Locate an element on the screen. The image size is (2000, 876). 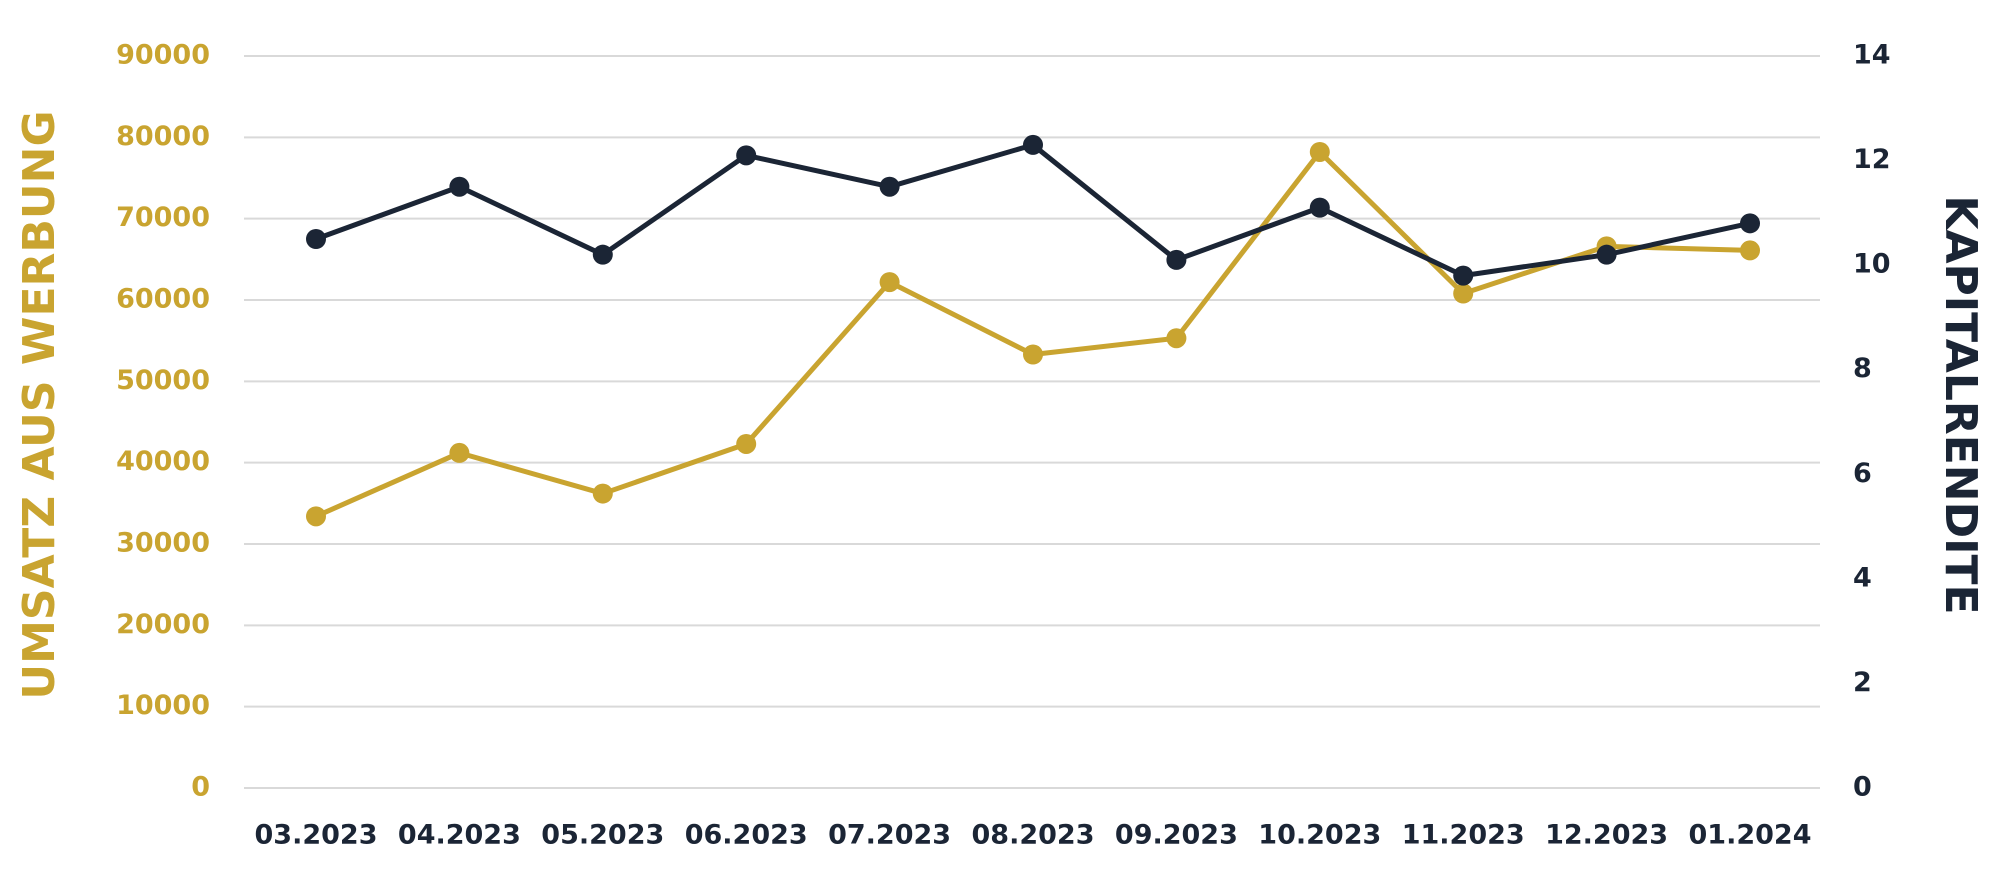
x-tick-label: 12.2023 is located at coordinates (1606, 835).